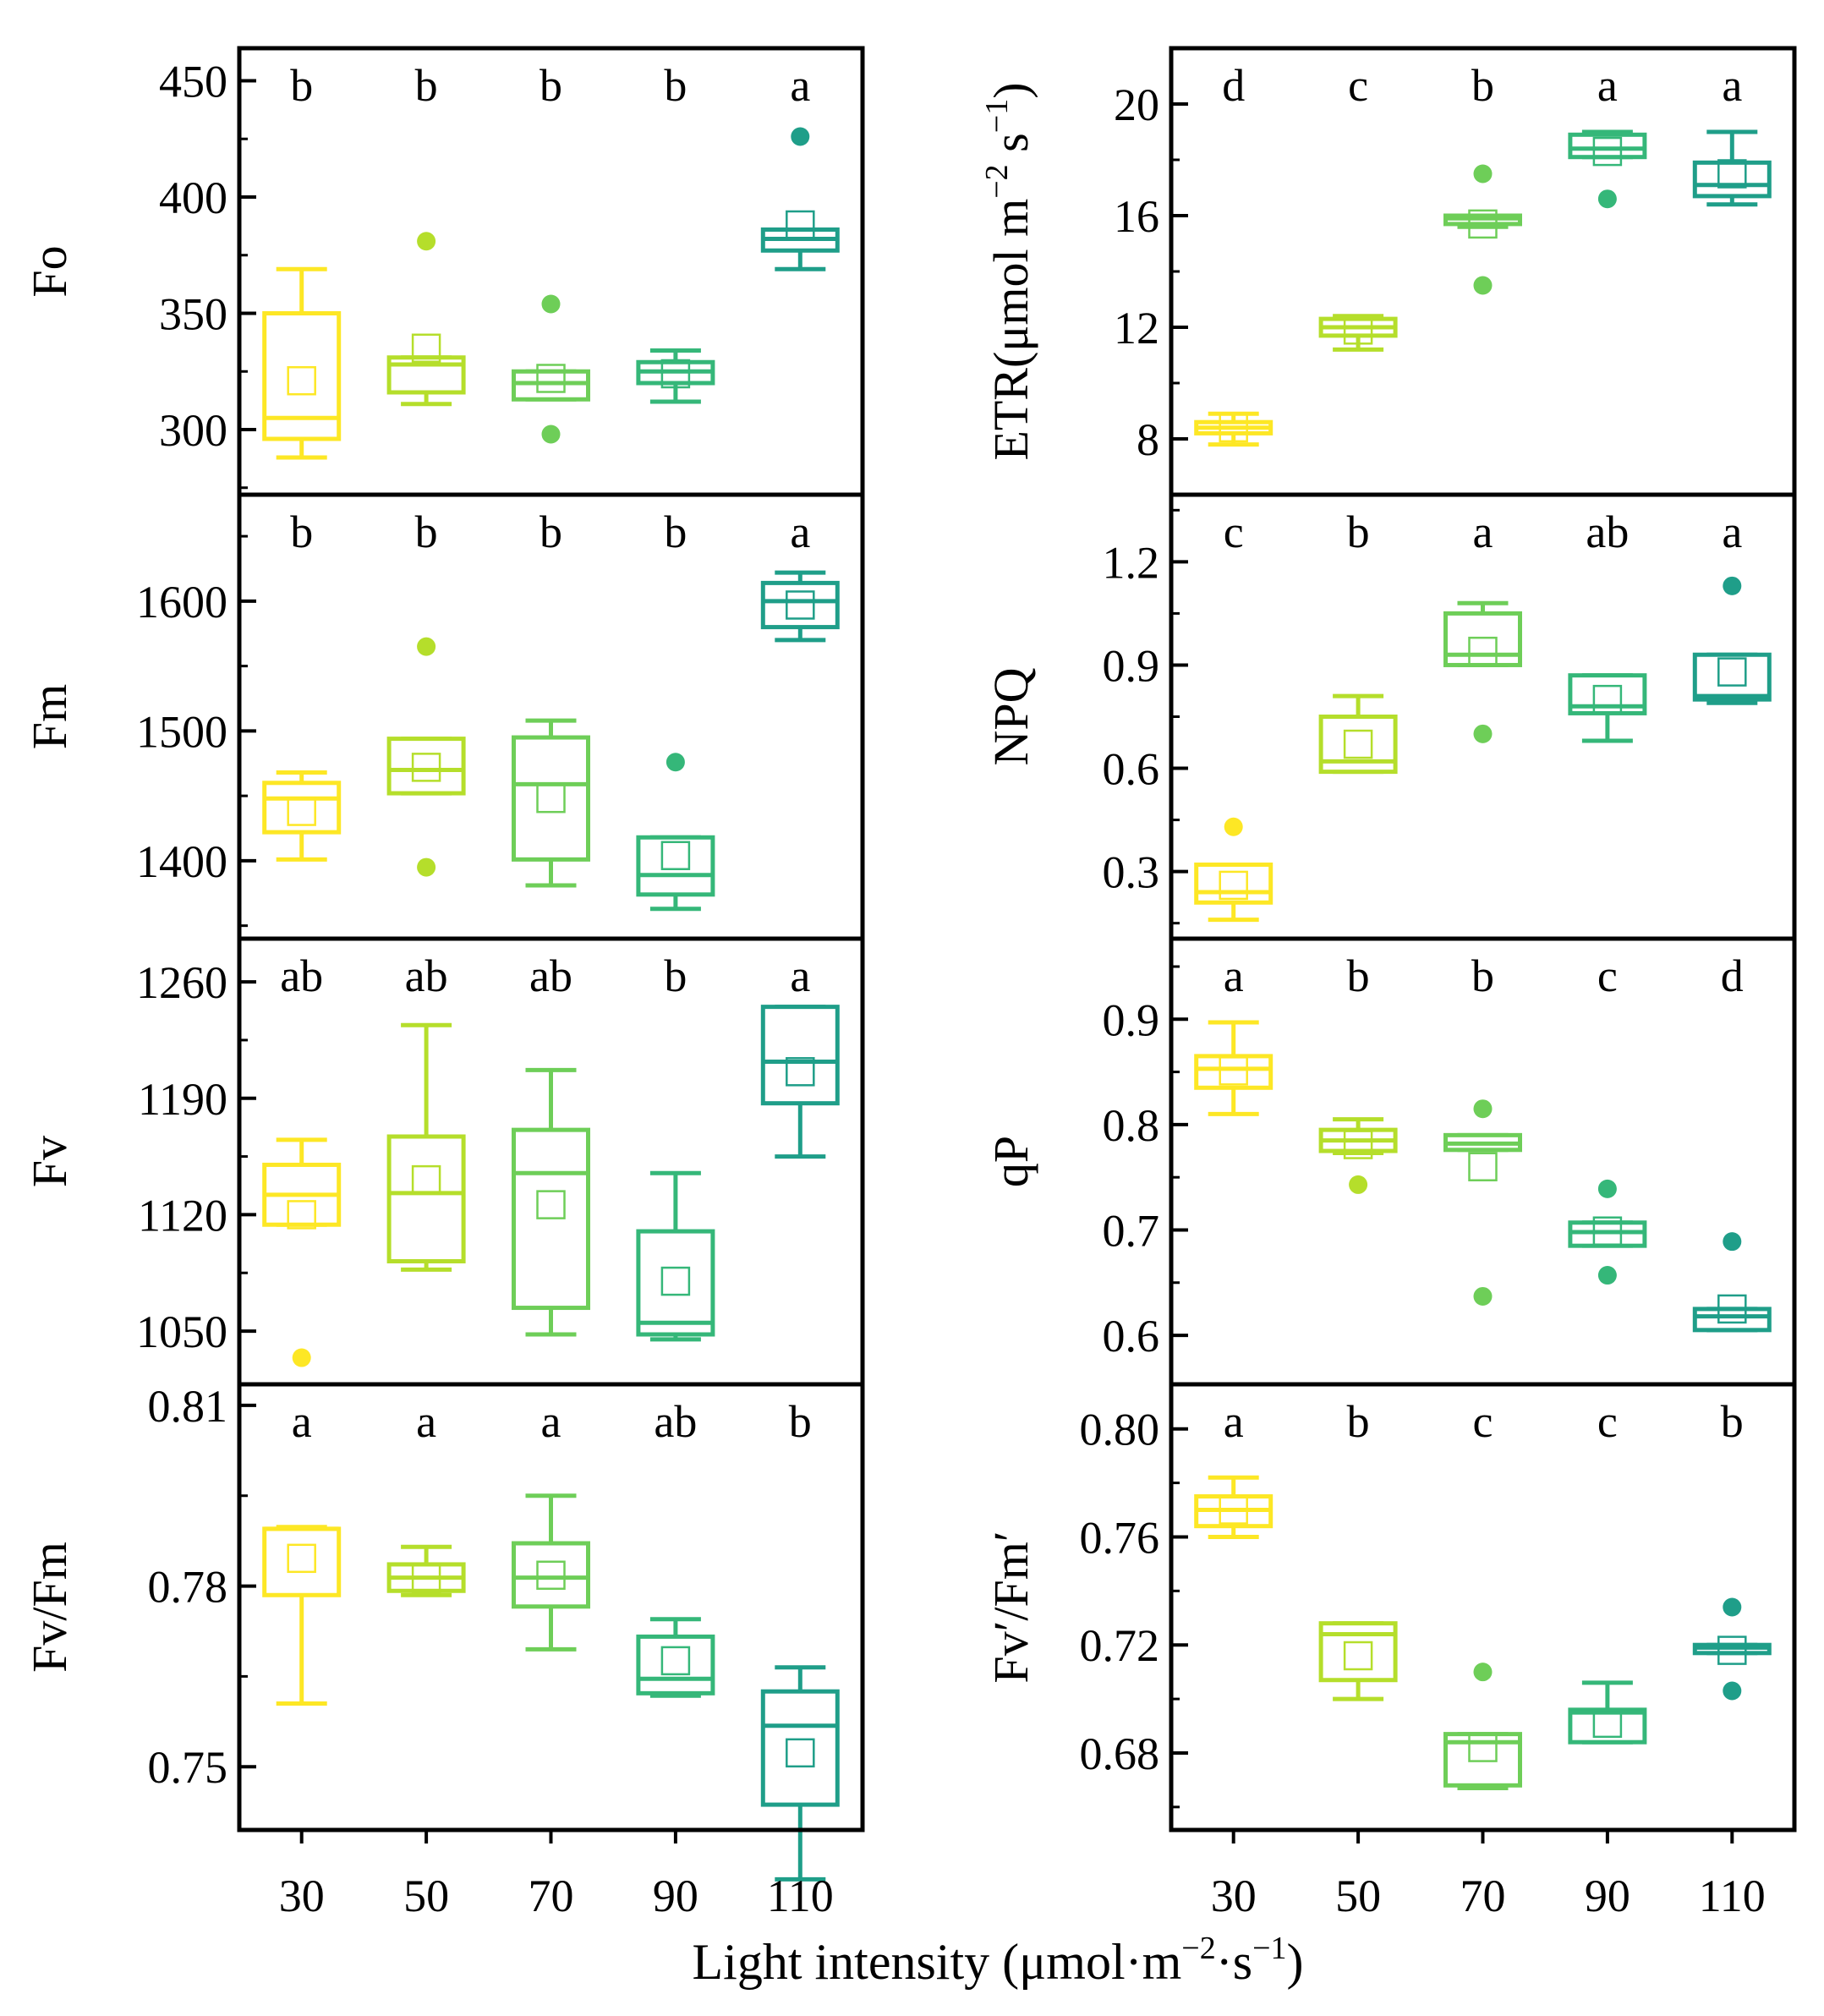  Describe the element at coordinates (675, 709) in the screenshot. I see `box-90: b` at that location.